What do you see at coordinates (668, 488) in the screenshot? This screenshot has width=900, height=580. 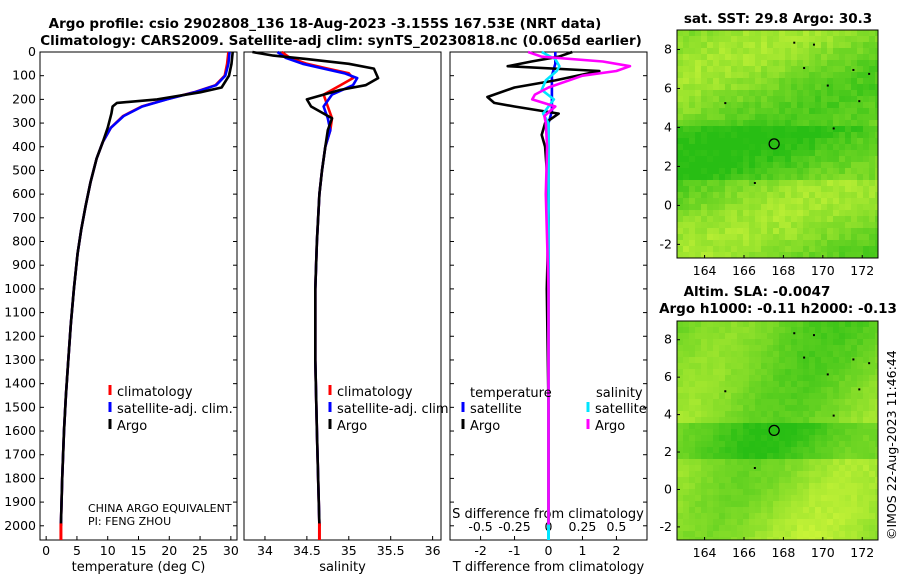 I see `y-tick-label: 0` at bounding box center [668, 488].